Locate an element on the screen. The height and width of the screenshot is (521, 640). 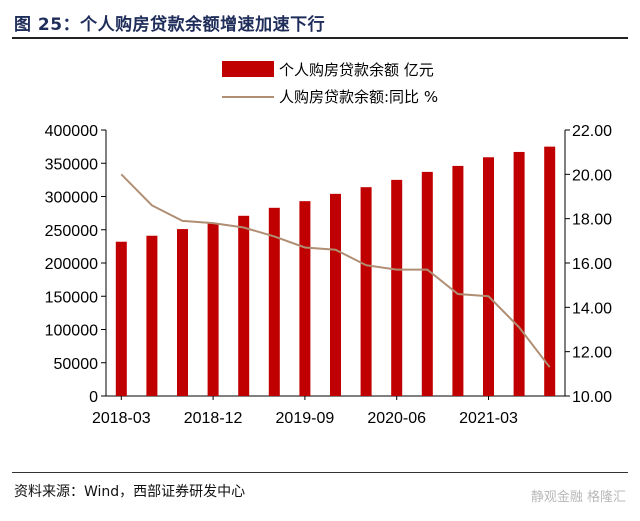
y-right-tick-label: 14.00 is located at coordinates (592, 308).